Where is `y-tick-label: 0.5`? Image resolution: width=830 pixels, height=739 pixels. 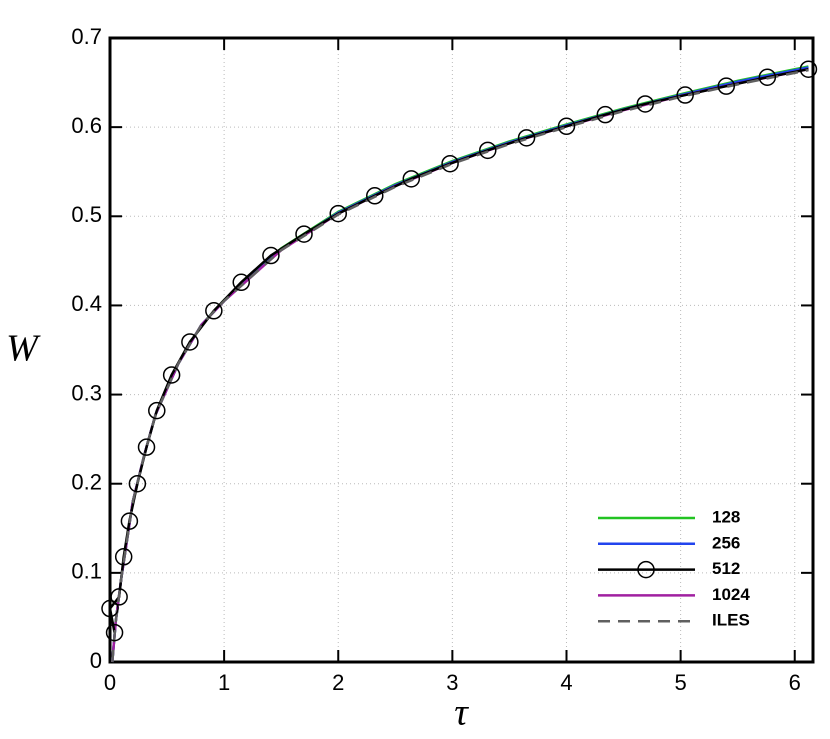 y-tick-label: 0.5 is located at coordinates (86, 214).